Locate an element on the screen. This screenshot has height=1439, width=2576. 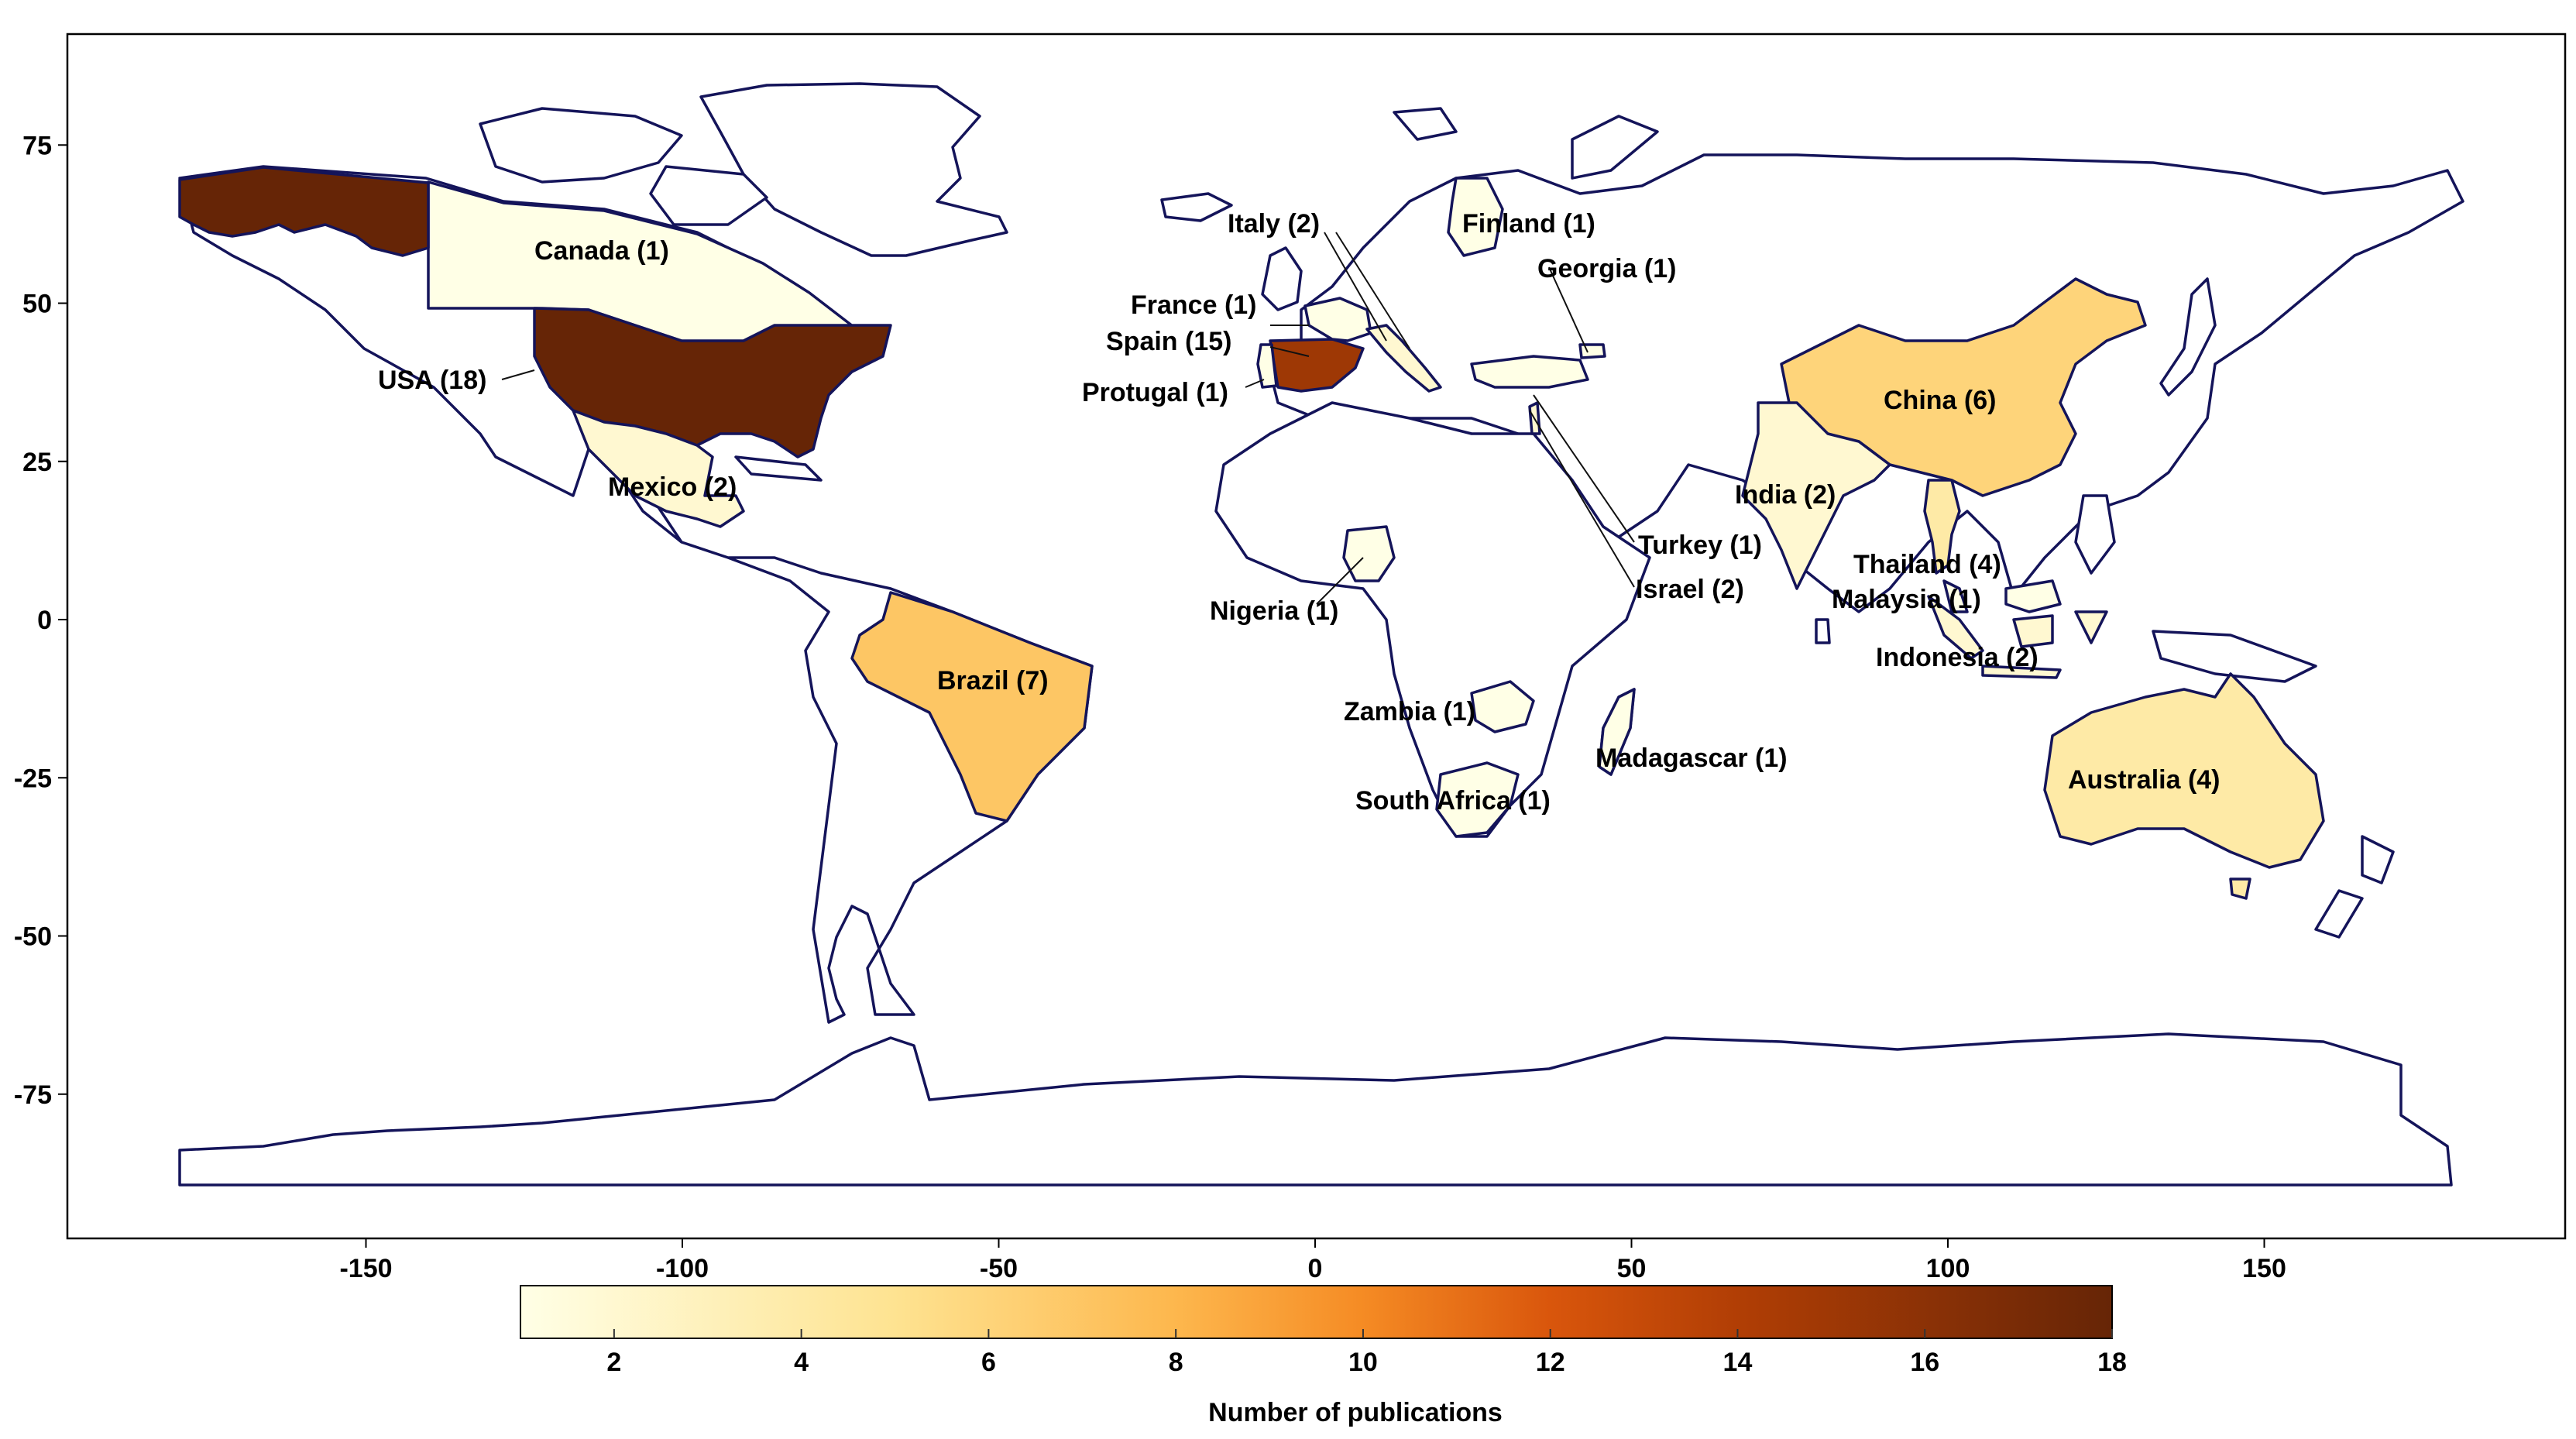
label-usa: USA (18) is located at coordinates (432, 380).